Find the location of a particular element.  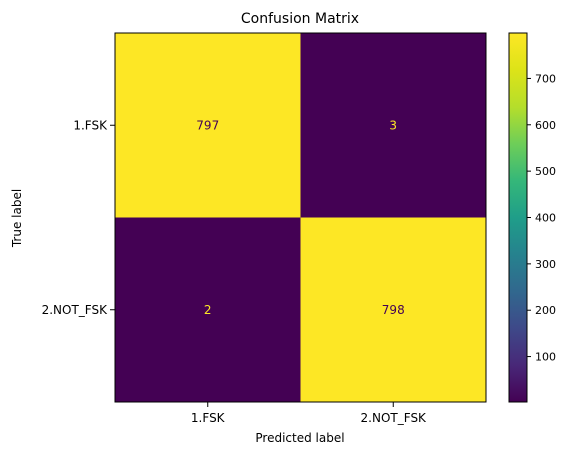

colorbar-ticks: 100 200 300 400 500 600 700 is located at coordinates (541, 218).